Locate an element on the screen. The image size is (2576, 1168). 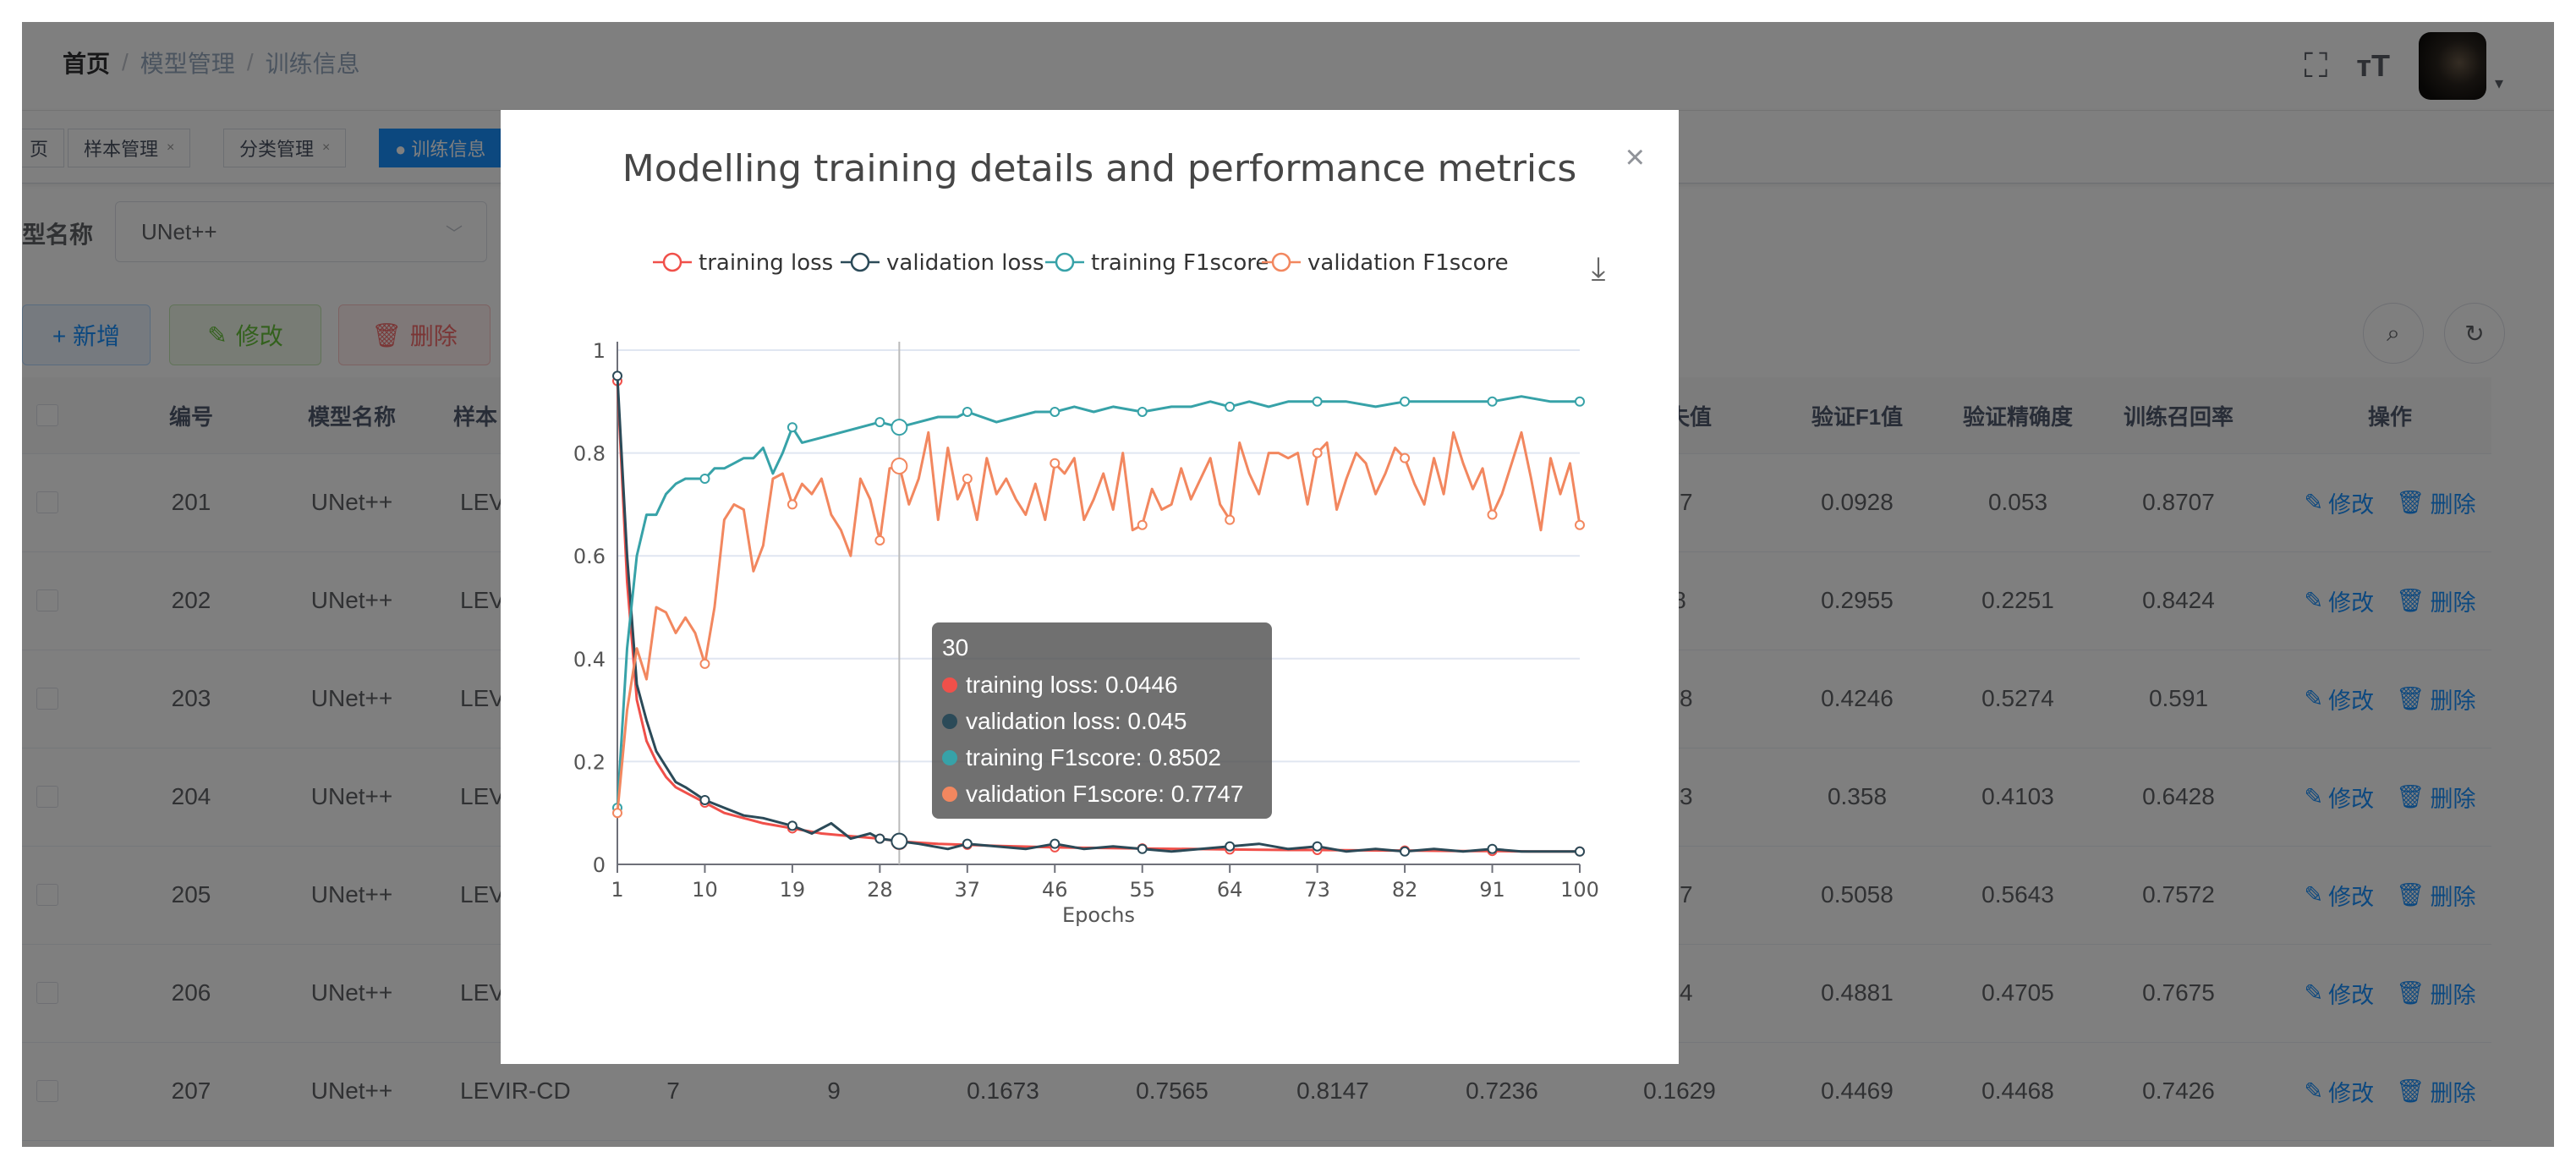
x-tick-label: 1 is located at coordinates (617, 890).